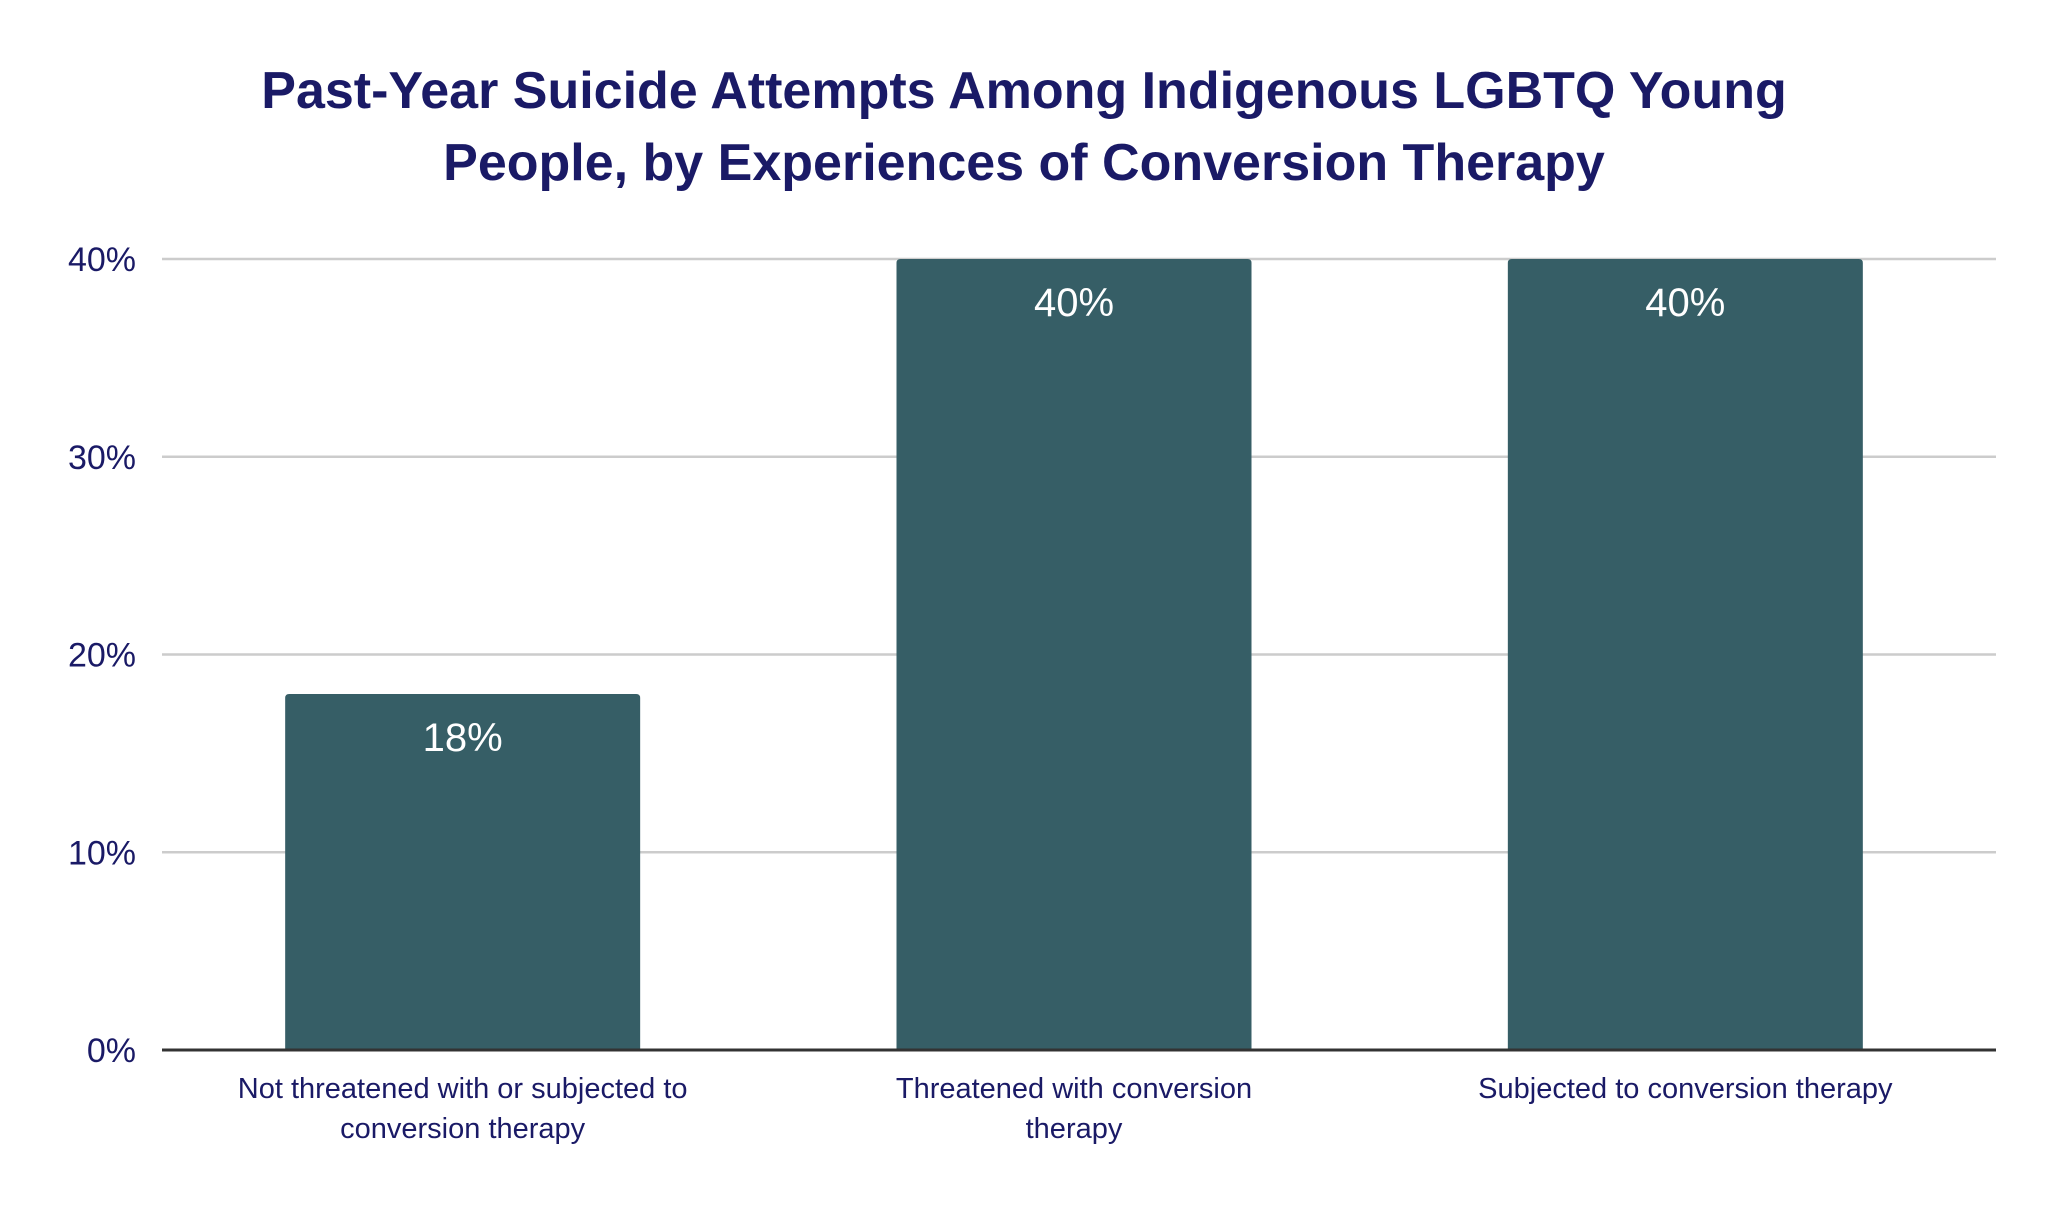  Describe the element at coordinates (111, 1051) in the screenshot. I see `y-tick-label: 0%` at that location.